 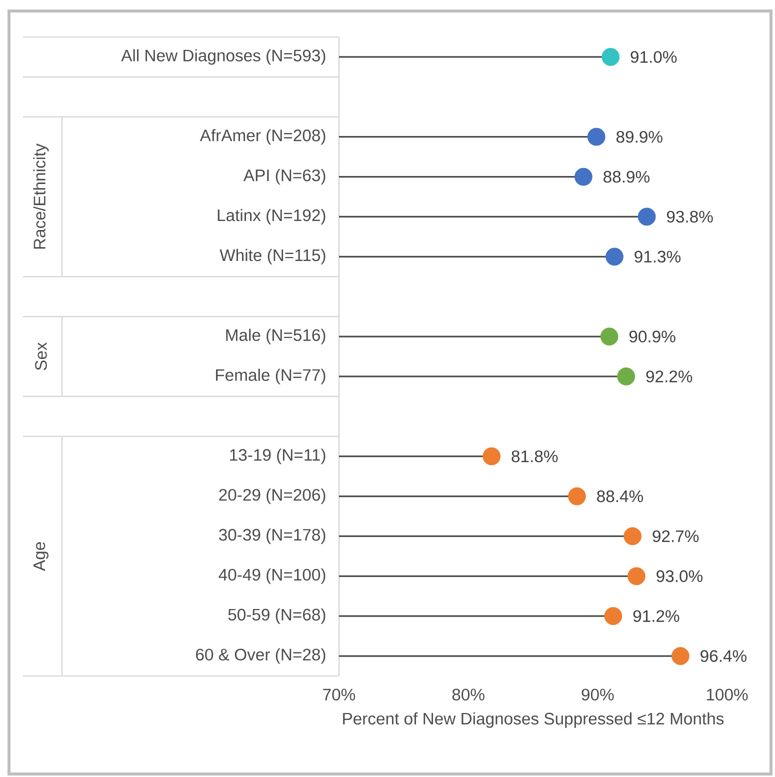 What do you see at coordinates (278, 456) in the screenshot?
I see `y-tick-label: 13-19 (N=11)` at bounding box center [278, 456].